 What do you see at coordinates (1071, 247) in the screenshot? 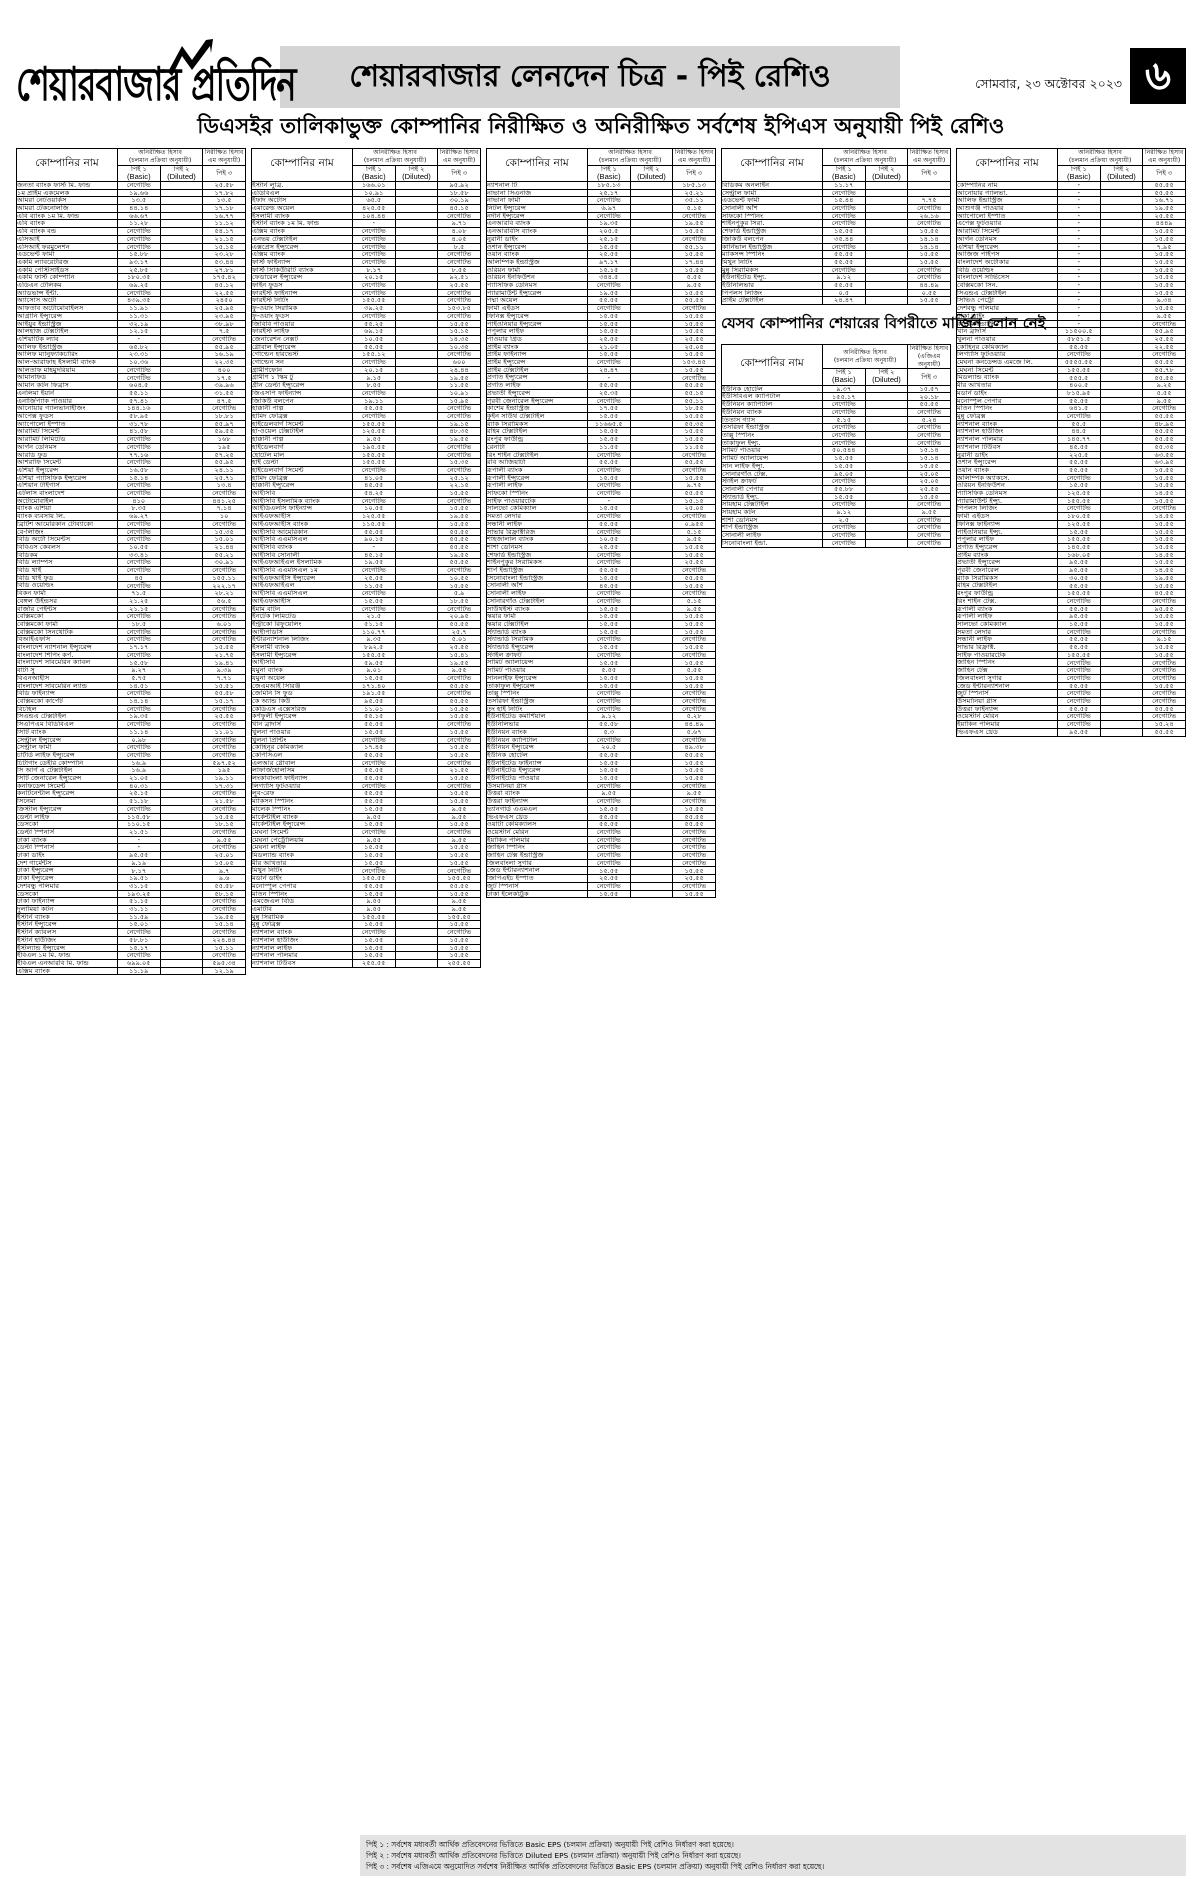
I see `table-row: এশিয়া ইন্স্যুরেন্স -৭.৯৫` at bounding box center [1071, 247].